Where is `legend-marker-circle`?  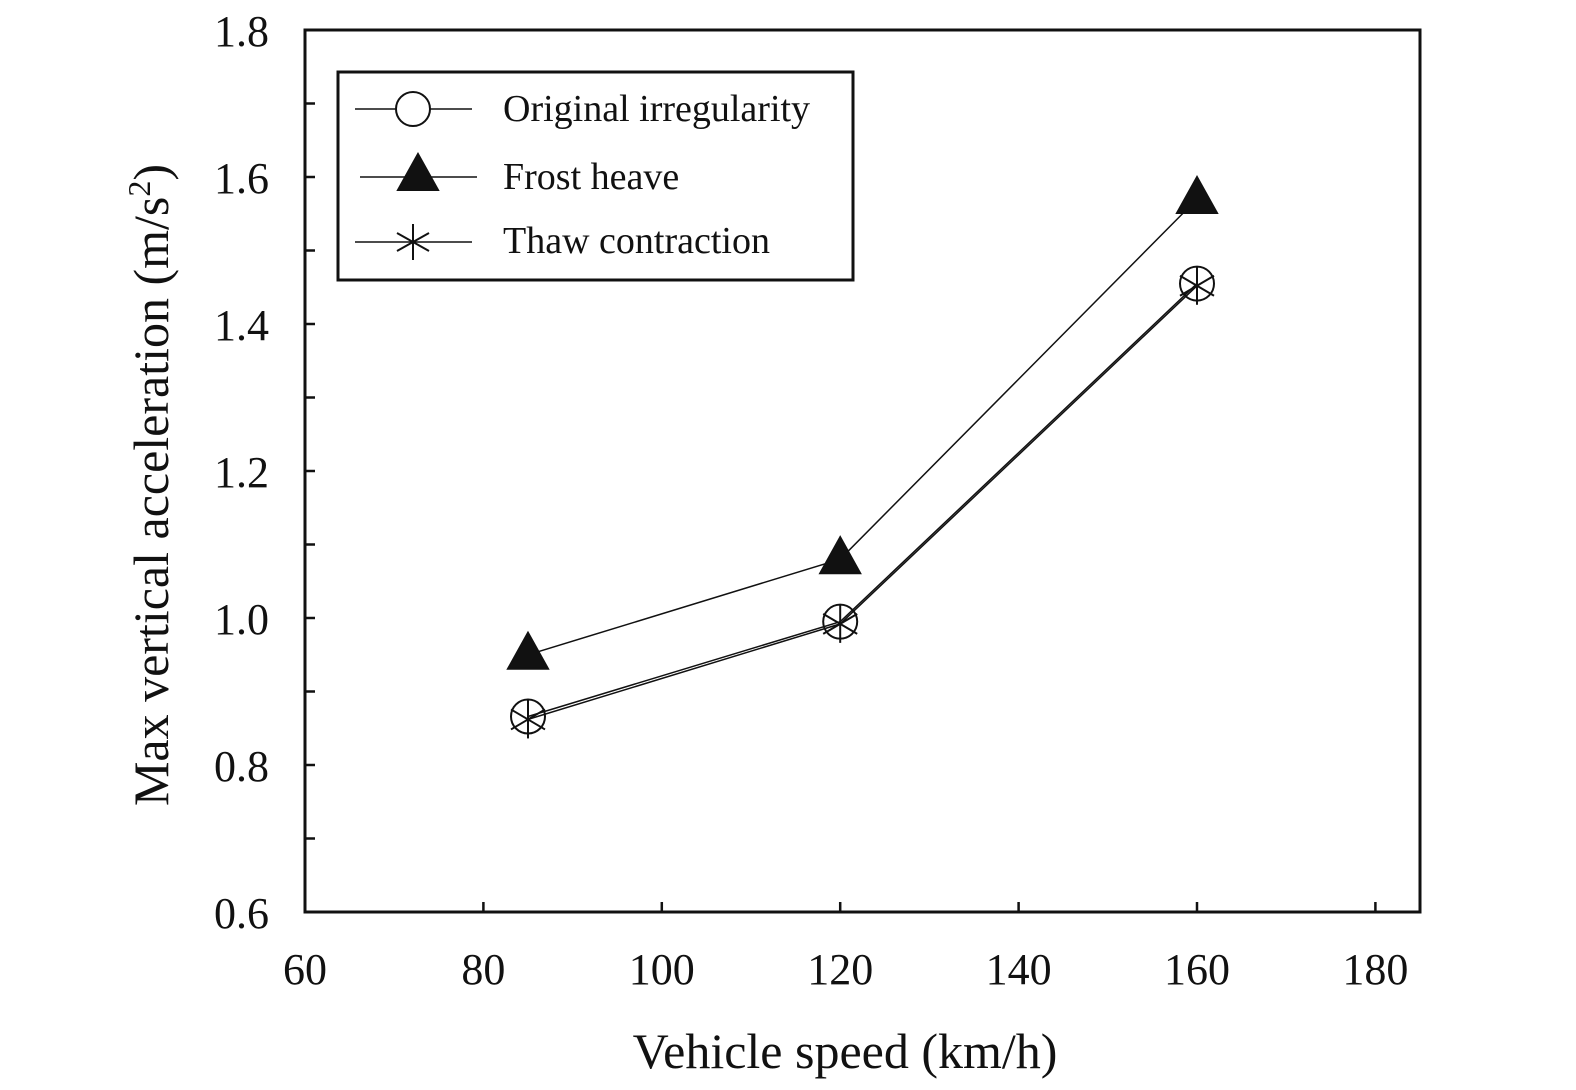
legend-marker-circle is located at coordinates (413, 109).